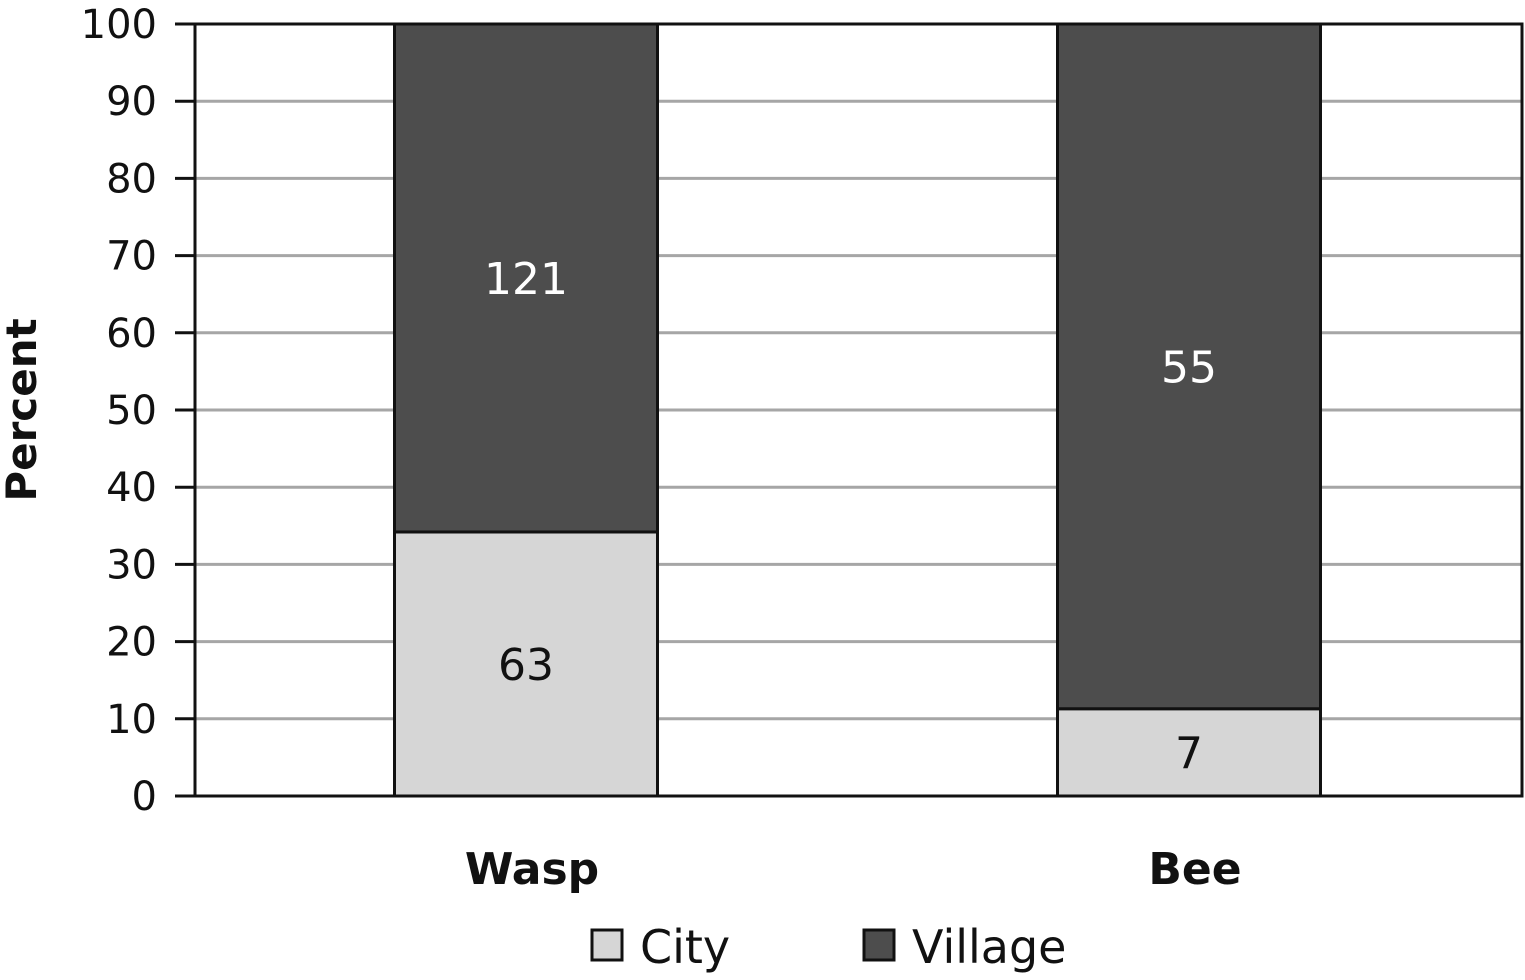 The width and height of the screenshot is (1525, 980). I want to click on y-tick-label: 100, so click(119, 25).